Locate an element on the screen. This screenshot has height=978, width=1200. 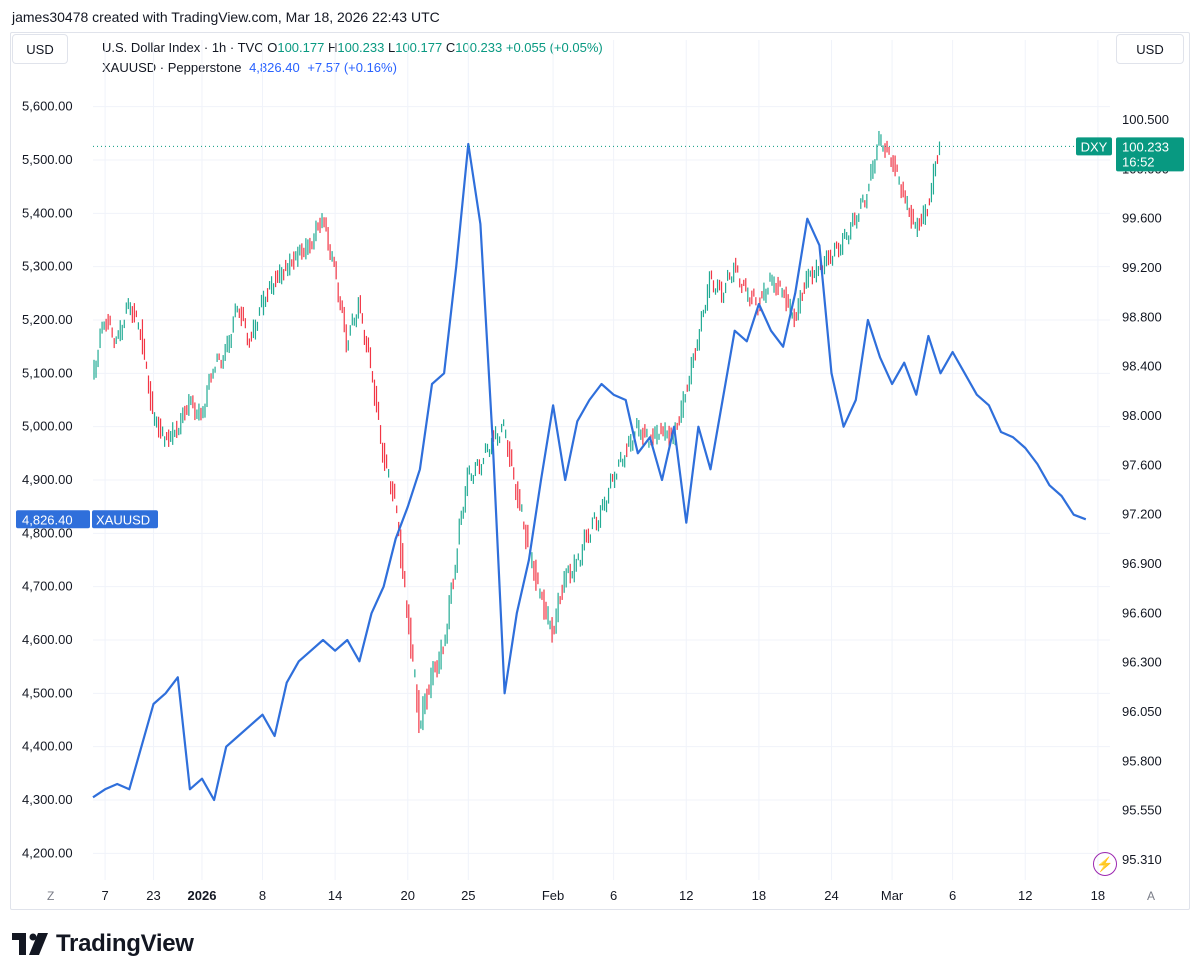
left-tick-label: 5,300.00 is located at coordinates (47, 266).